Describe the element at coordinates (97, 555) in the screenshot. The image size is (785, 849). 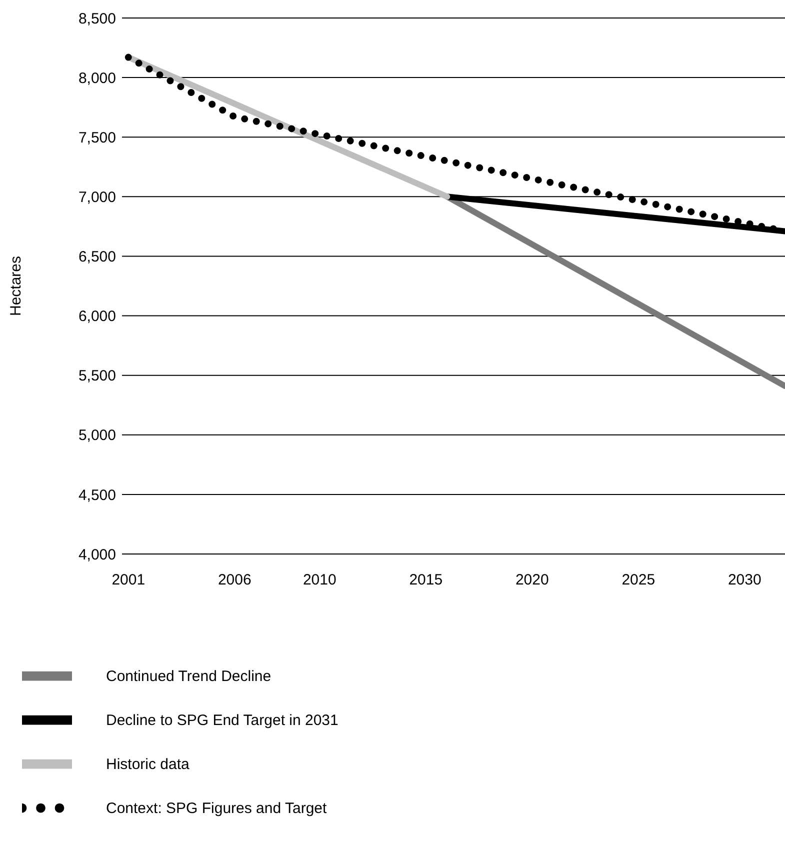
I see `y-tick-label: 4,000` at that location.